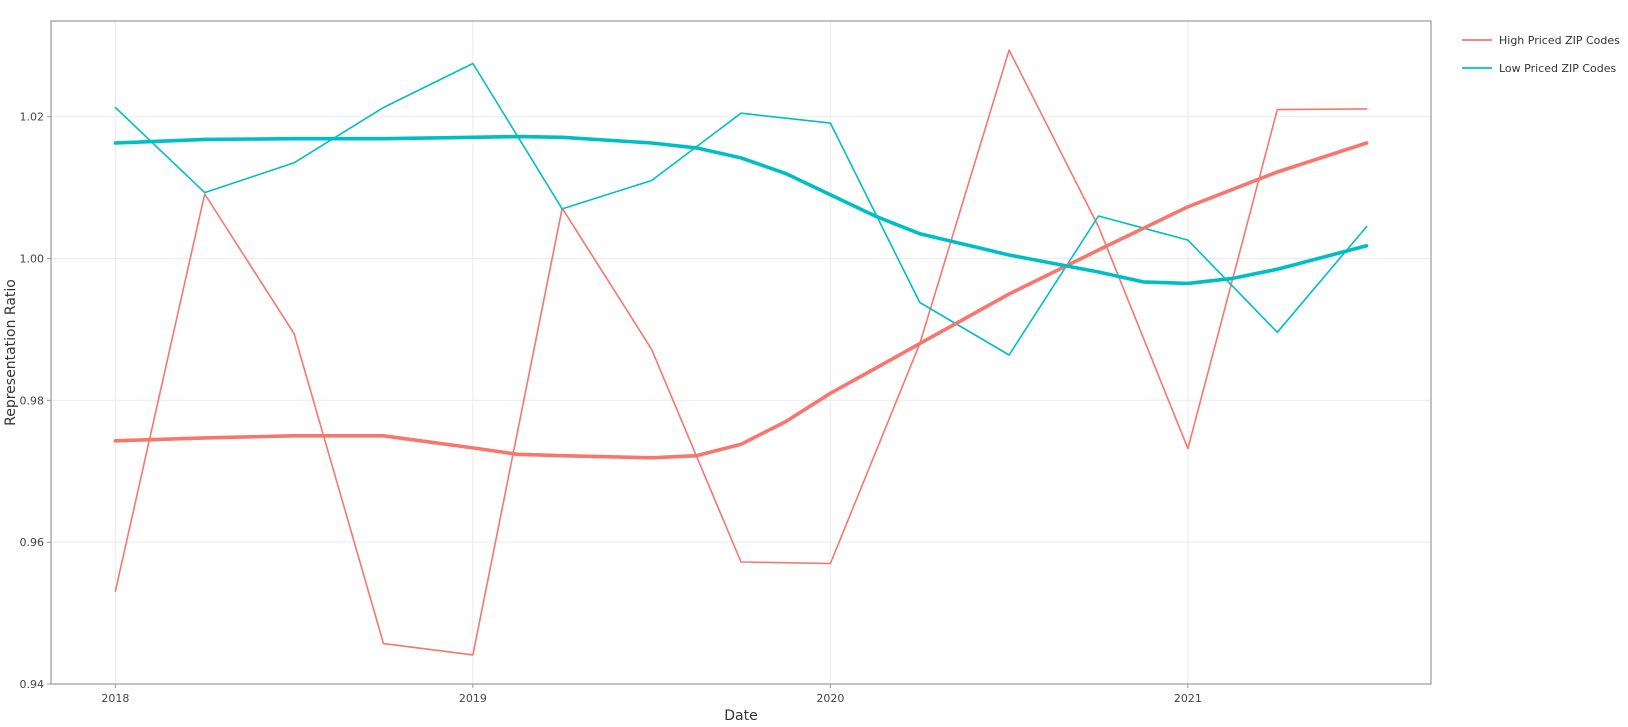 This screenshot has height=727, width=1628. What do you see at coordinates (740, 716) in the screenshot?
I see `x-axis-title: Date` at bounding box center [740, 716].